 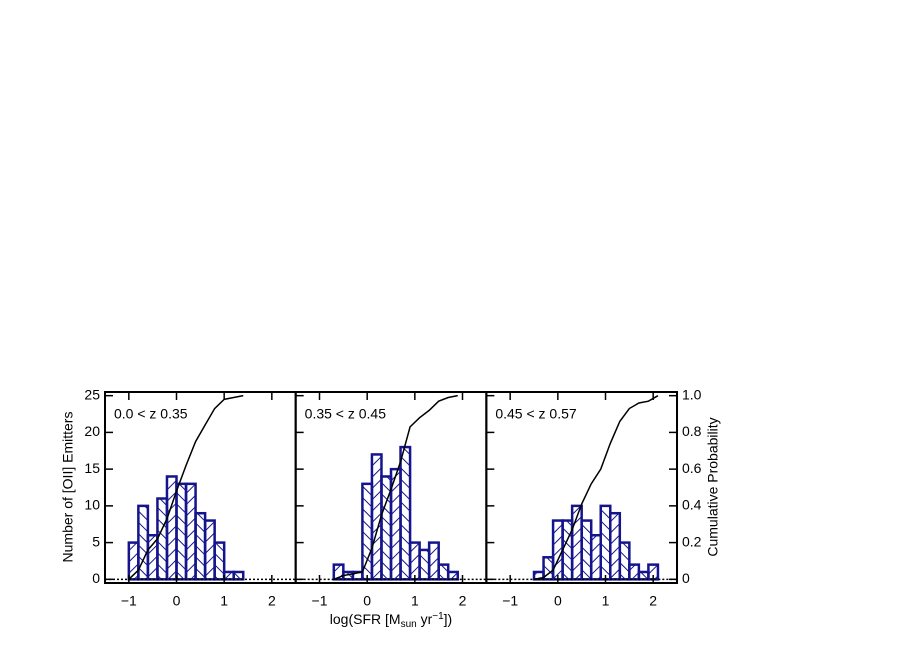 What do you see at coordinates (692, 431) in the screenshot?
I see `y2-tick-label: 0.8` at bounding box center [692, 431].